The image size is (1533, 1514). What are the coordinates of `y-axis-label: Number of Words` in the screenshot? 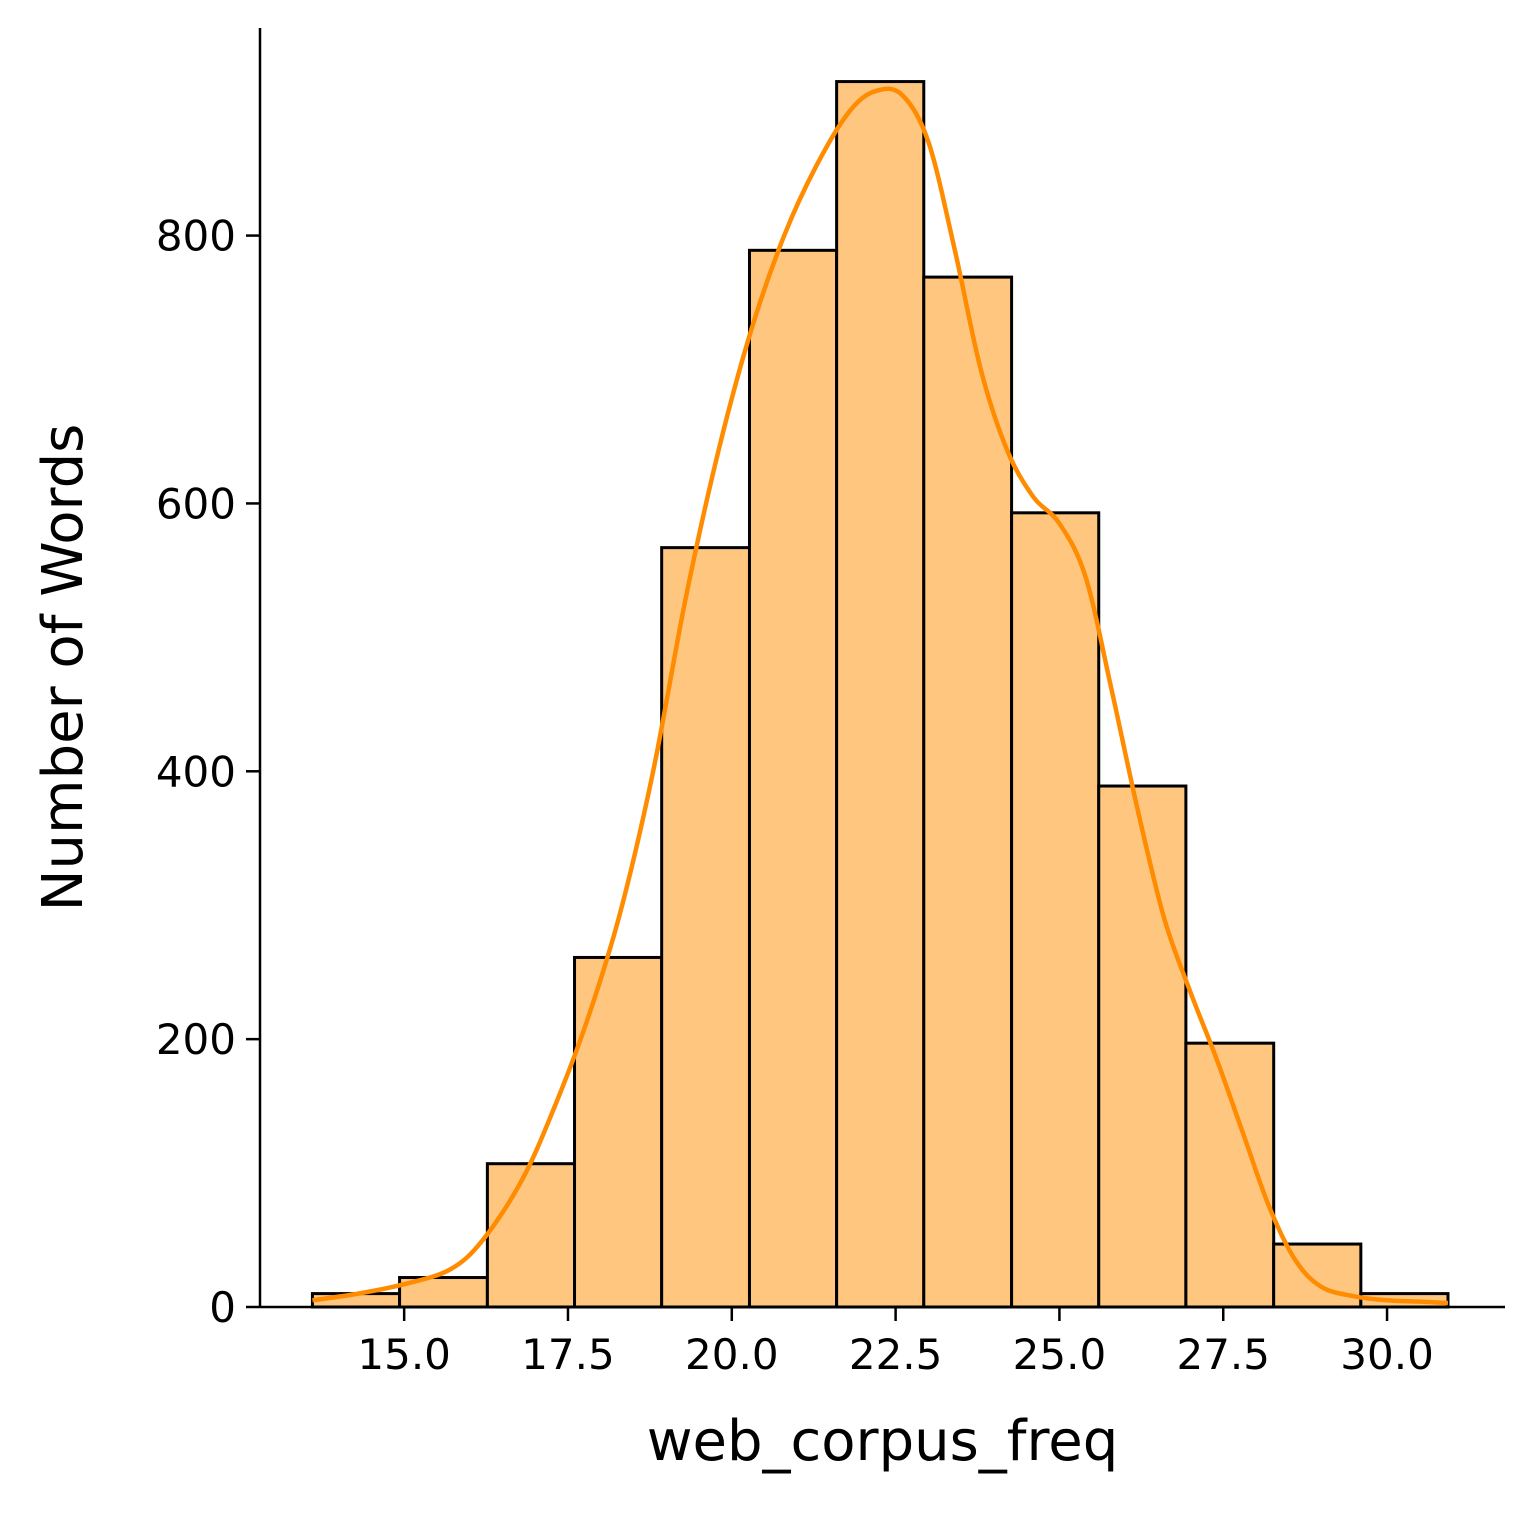 It's located at (63, 668).